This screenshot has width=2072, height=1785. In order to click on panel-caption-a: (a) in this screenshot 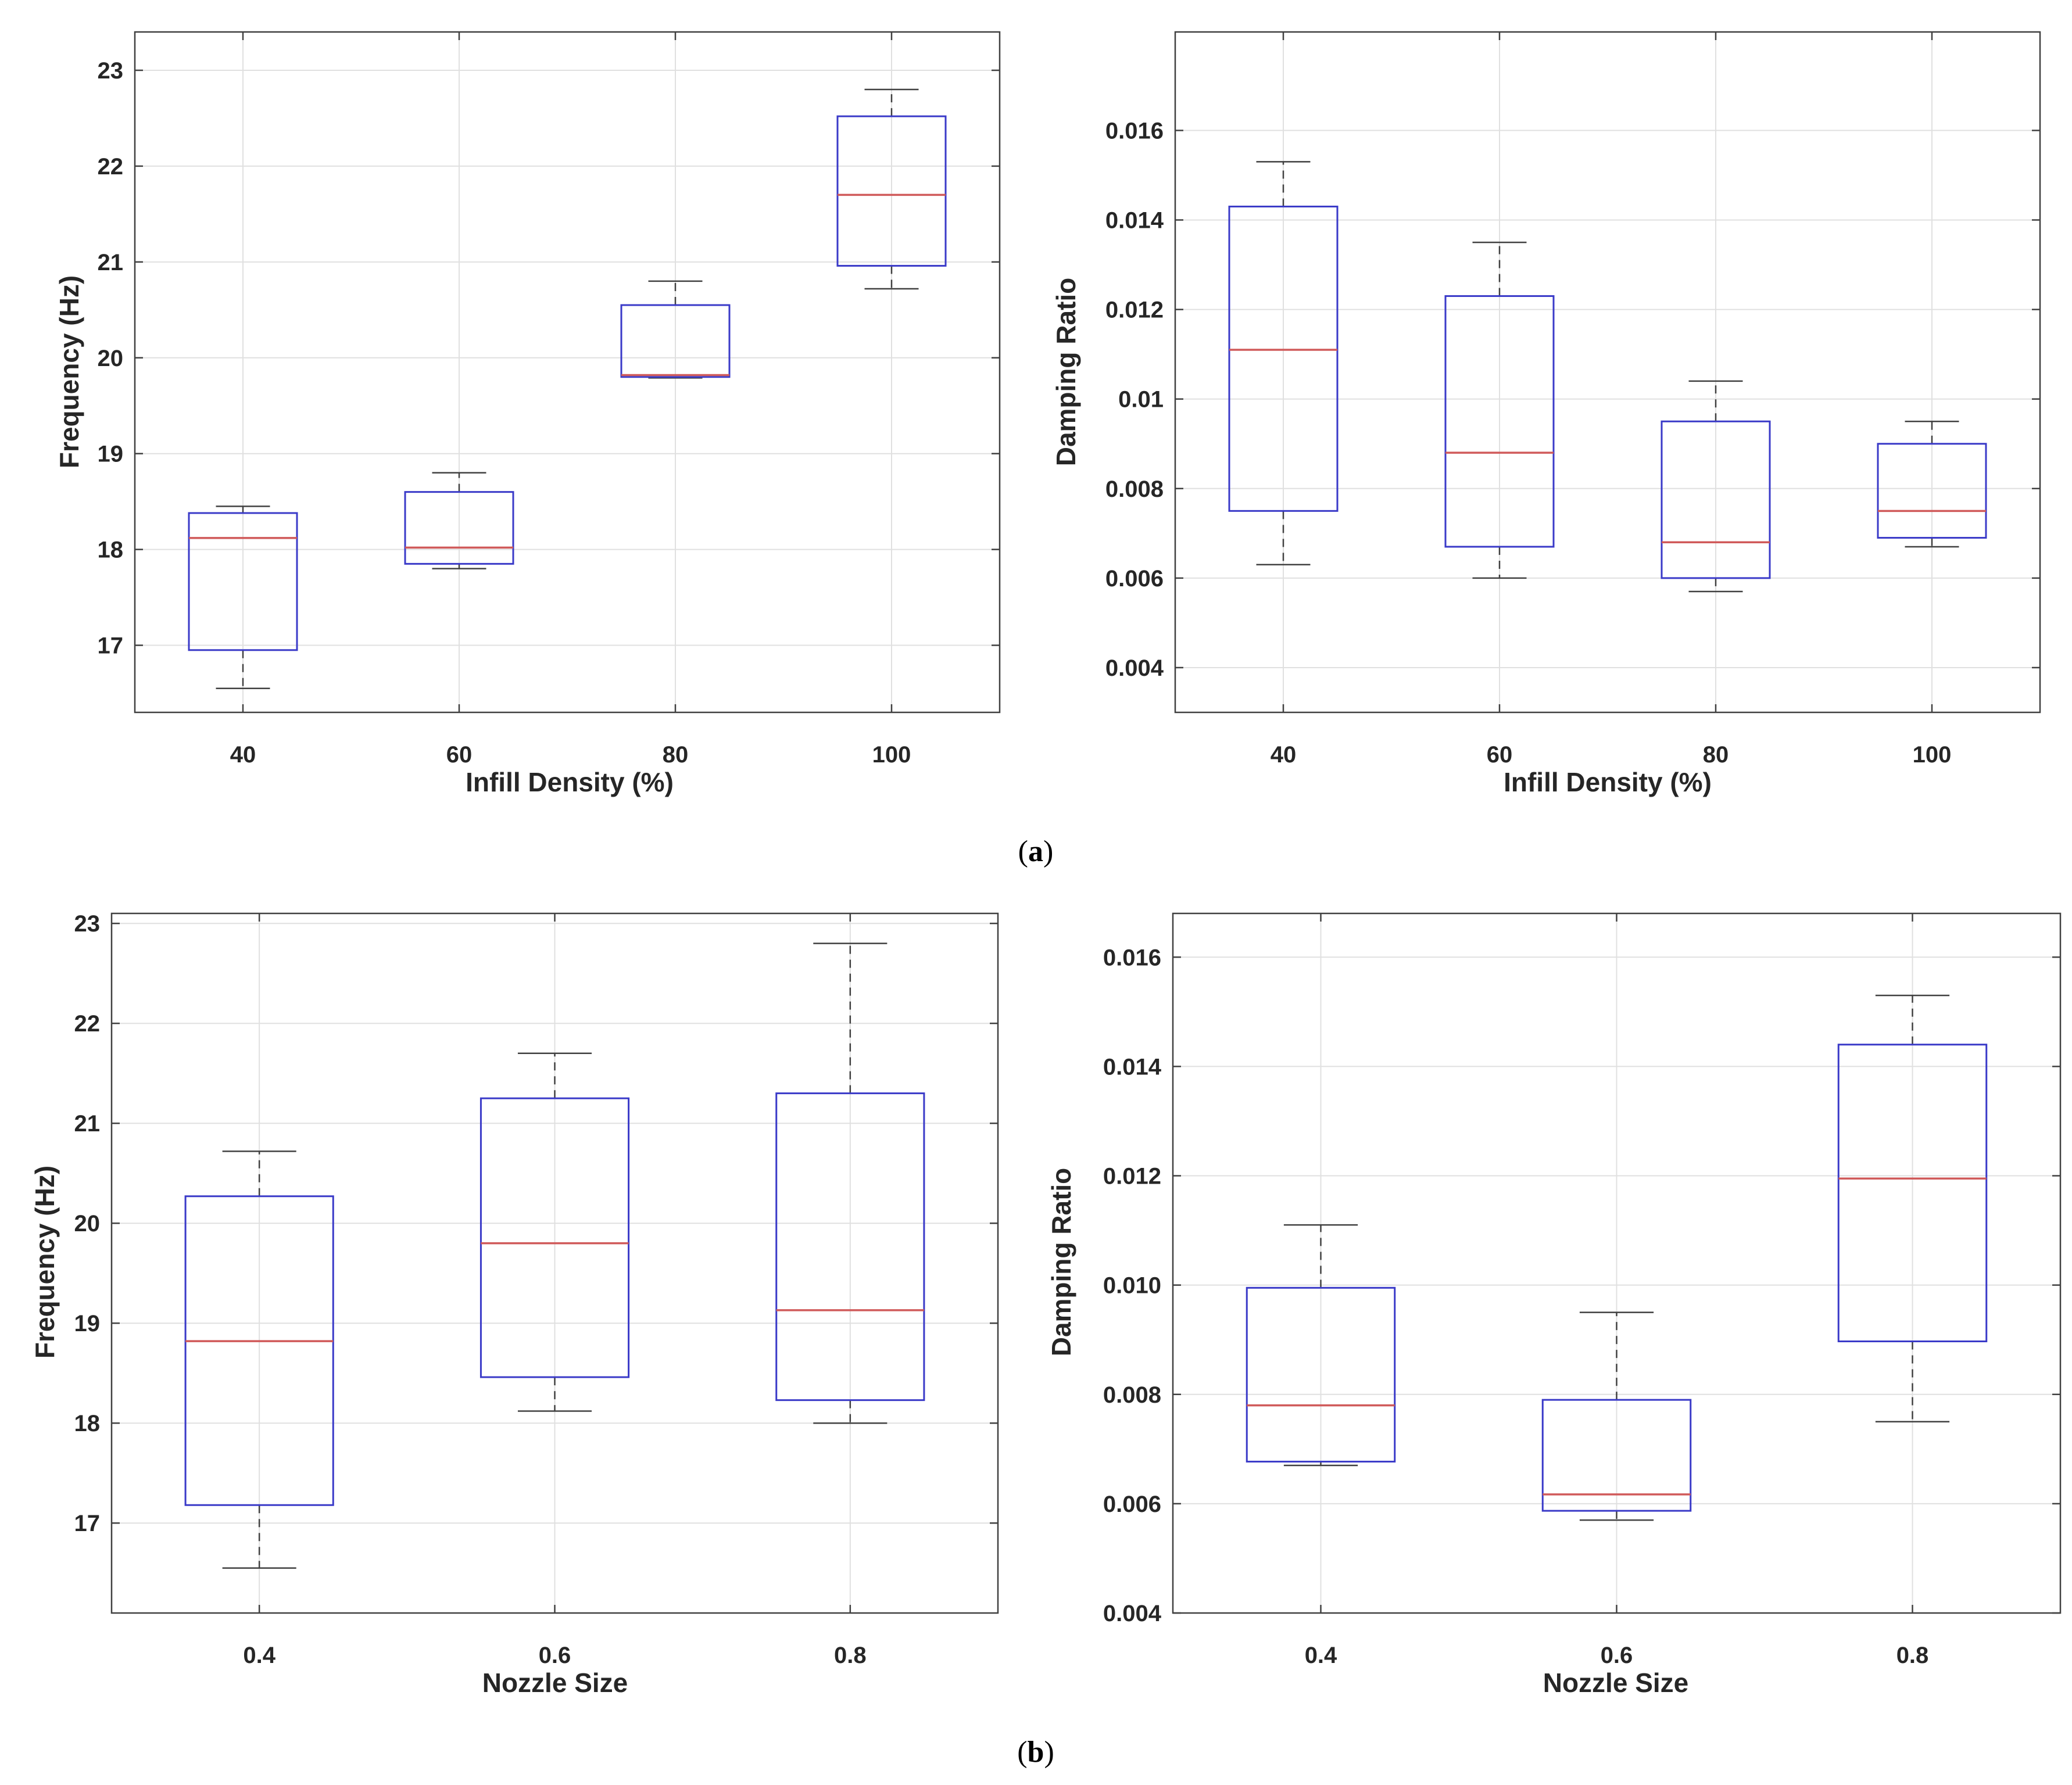, I will do `click(1036, 851)`.